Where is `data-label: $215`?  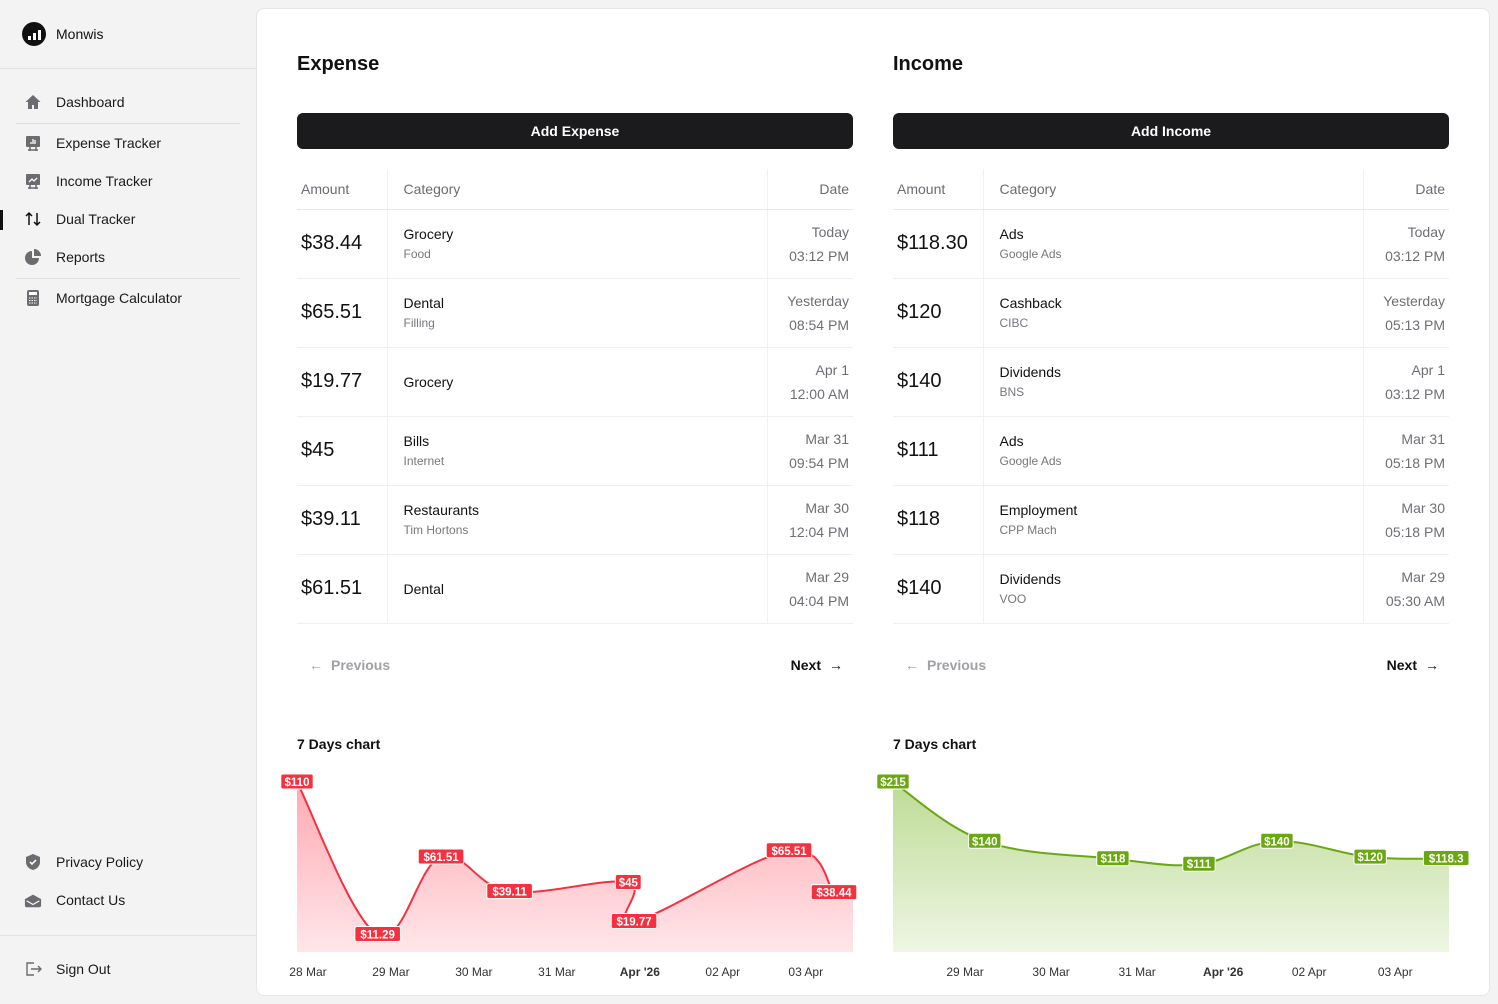
data-label: $215 is located at coordinates (893, 783).